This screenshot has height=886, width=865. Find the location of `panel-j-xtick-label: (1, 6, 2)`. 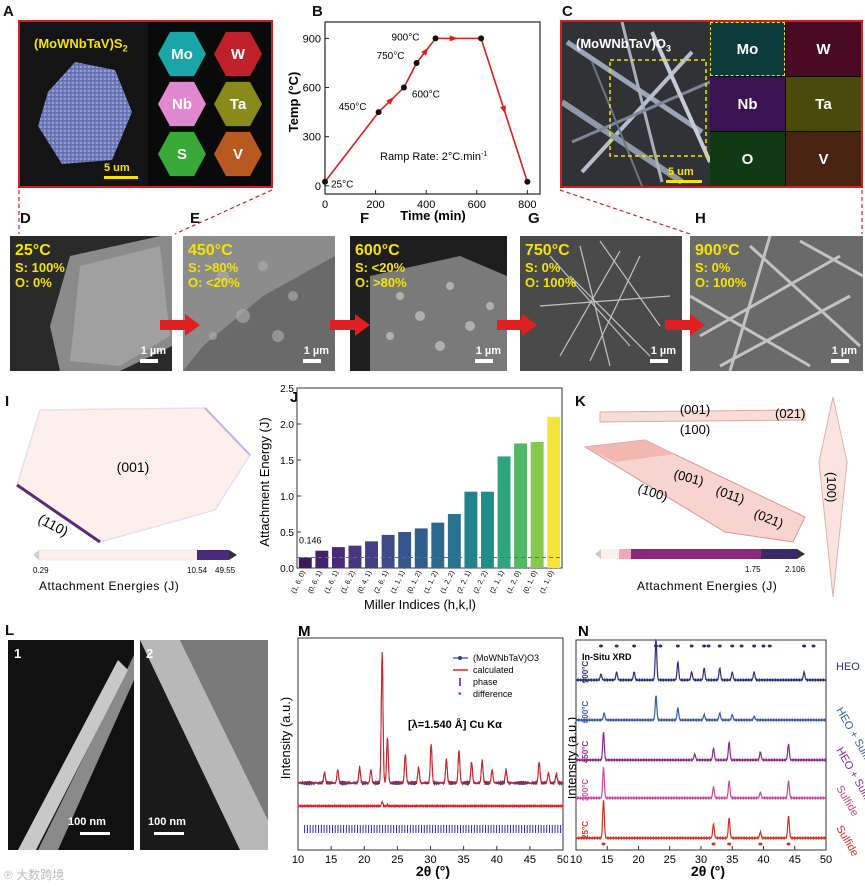

panel-j-xtick-label: (1, 6, 2) is located at coordinates (348, 582).